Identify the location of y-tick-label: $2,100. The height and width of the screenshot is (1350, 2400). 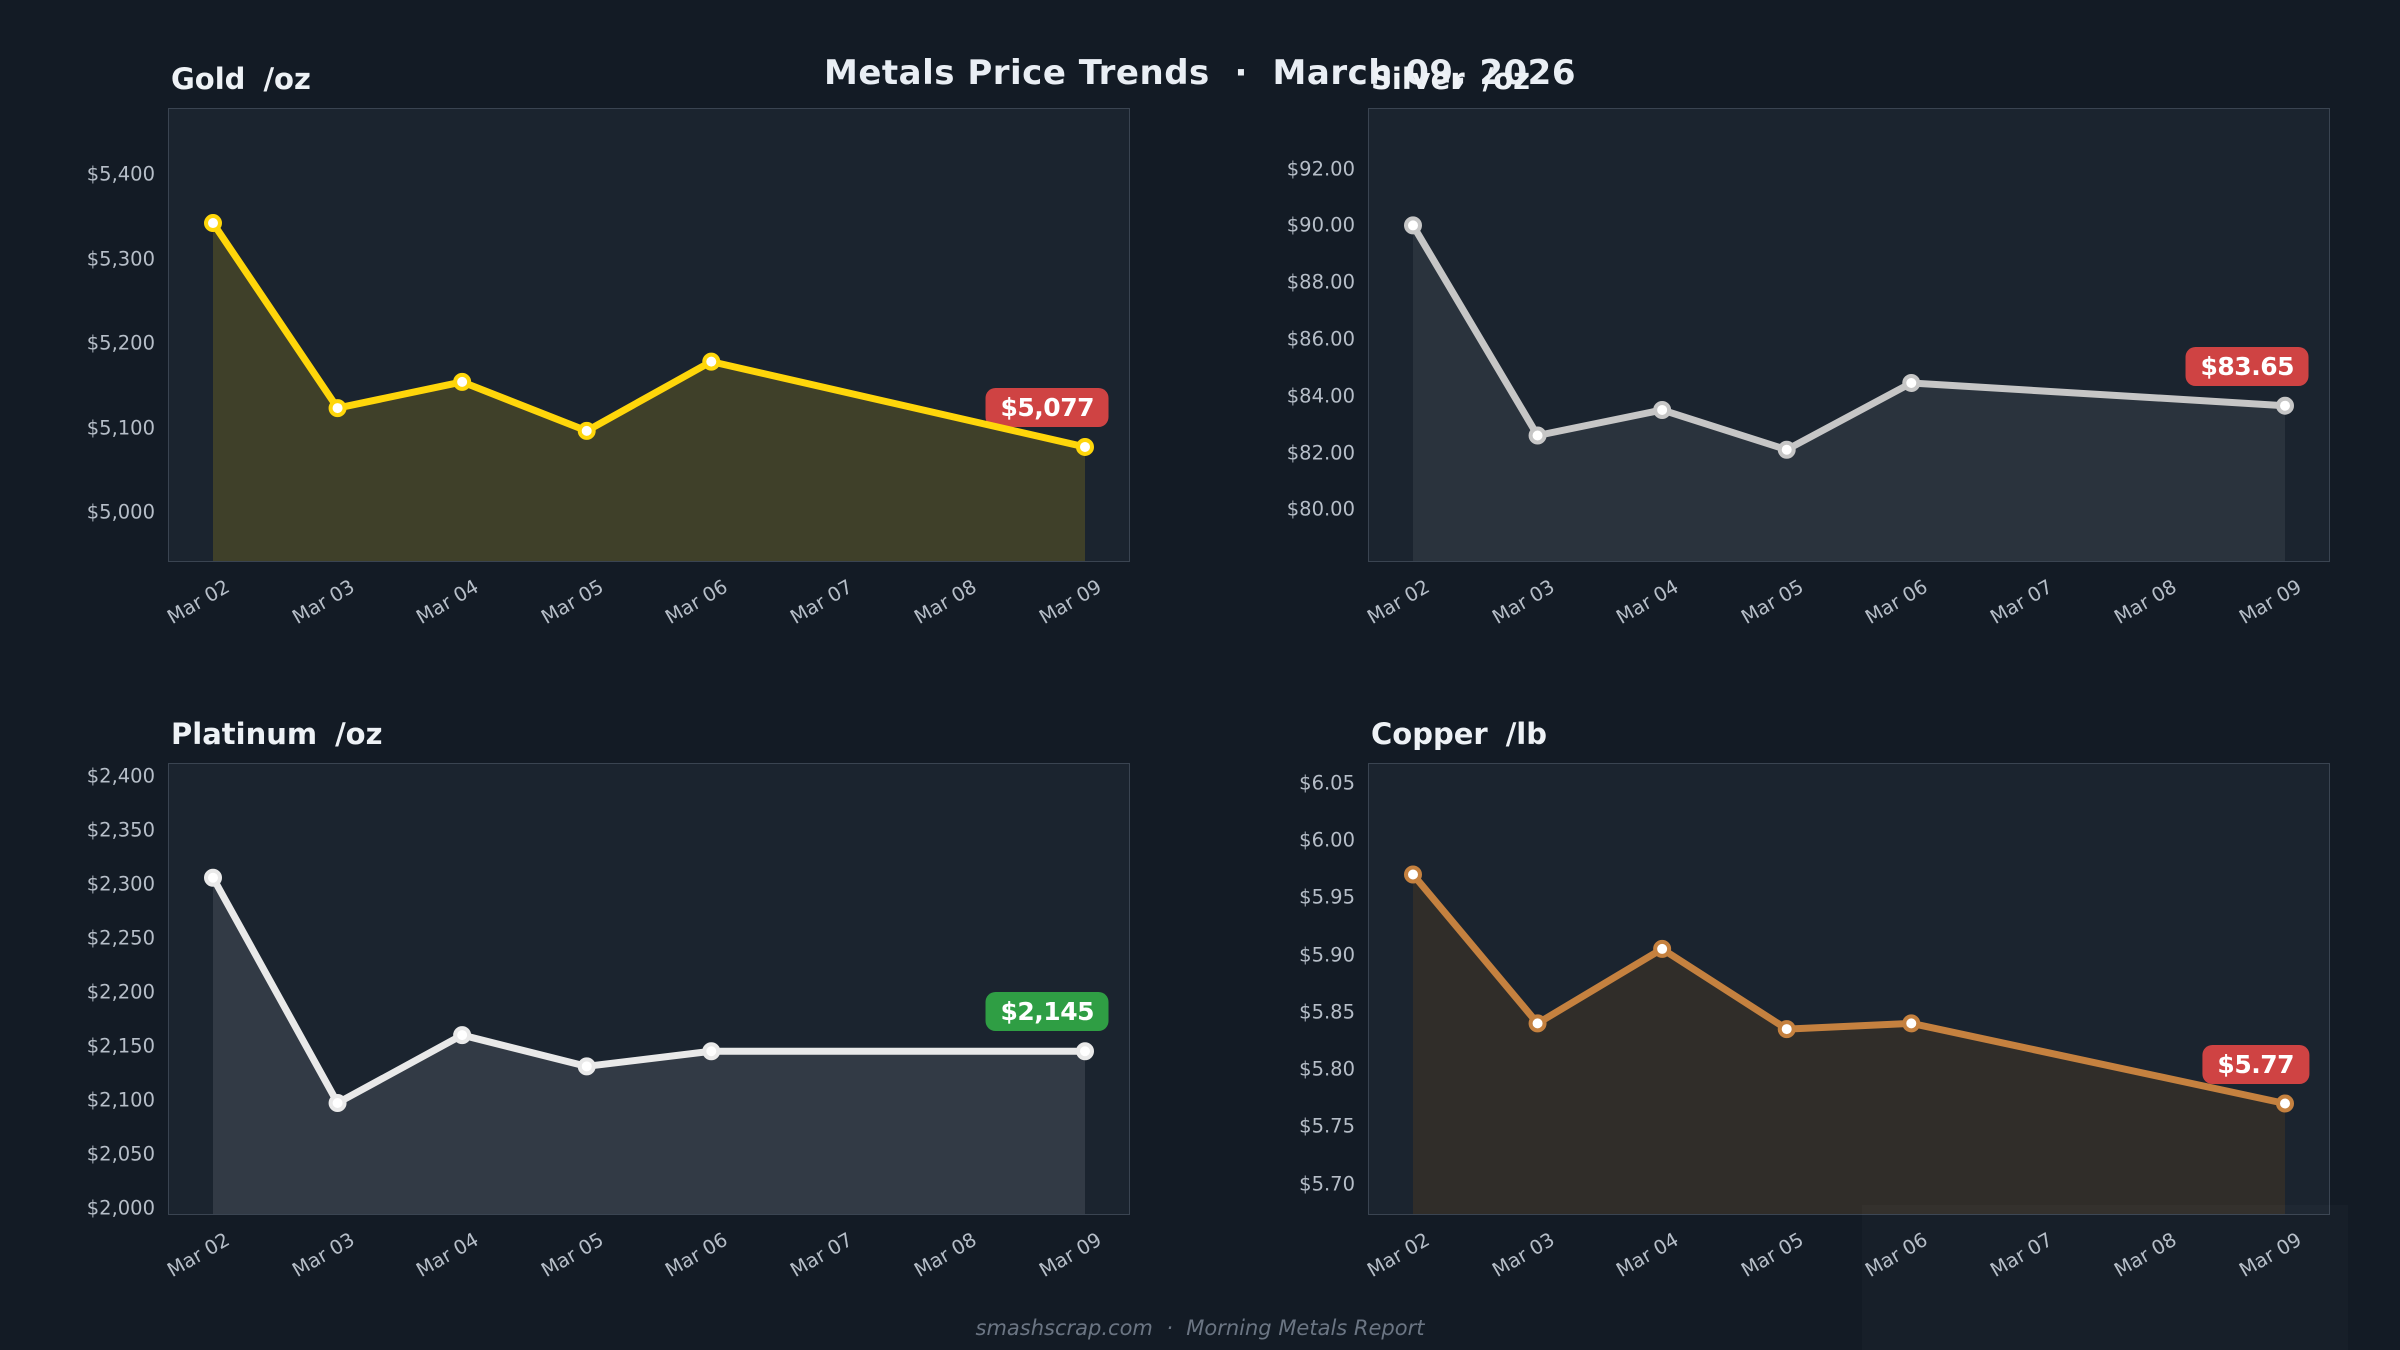
(120, 1100).